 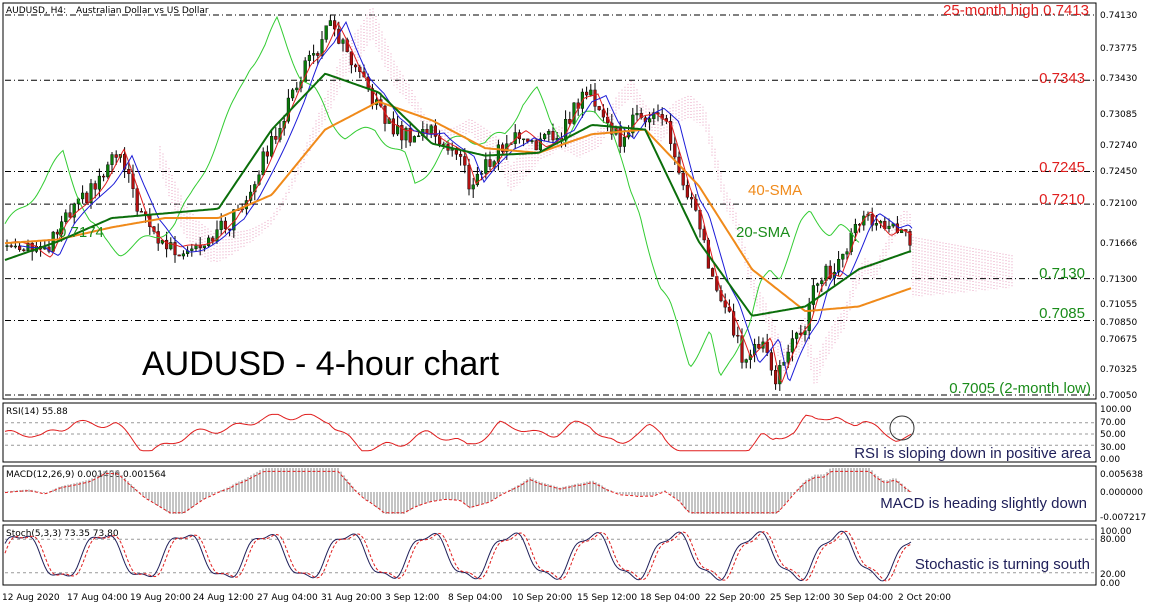 I want to click on price-tick: 0.71055, so click(x=1118, y=305).